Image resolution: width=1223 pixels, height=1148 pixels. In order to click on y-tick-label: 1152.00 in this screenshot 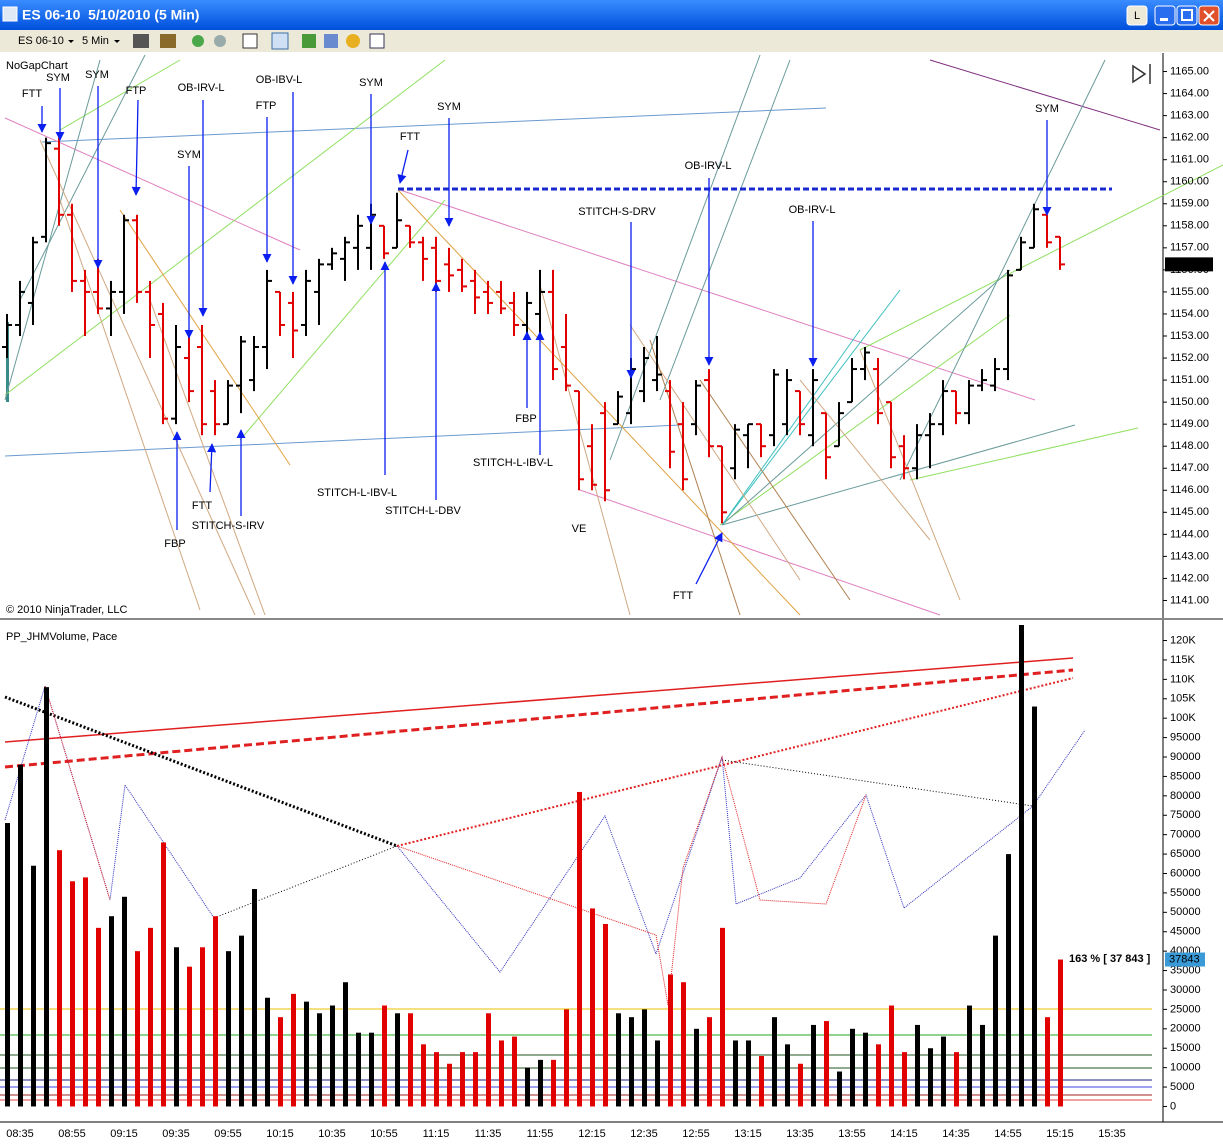, I will do `click(1189, 358)`.